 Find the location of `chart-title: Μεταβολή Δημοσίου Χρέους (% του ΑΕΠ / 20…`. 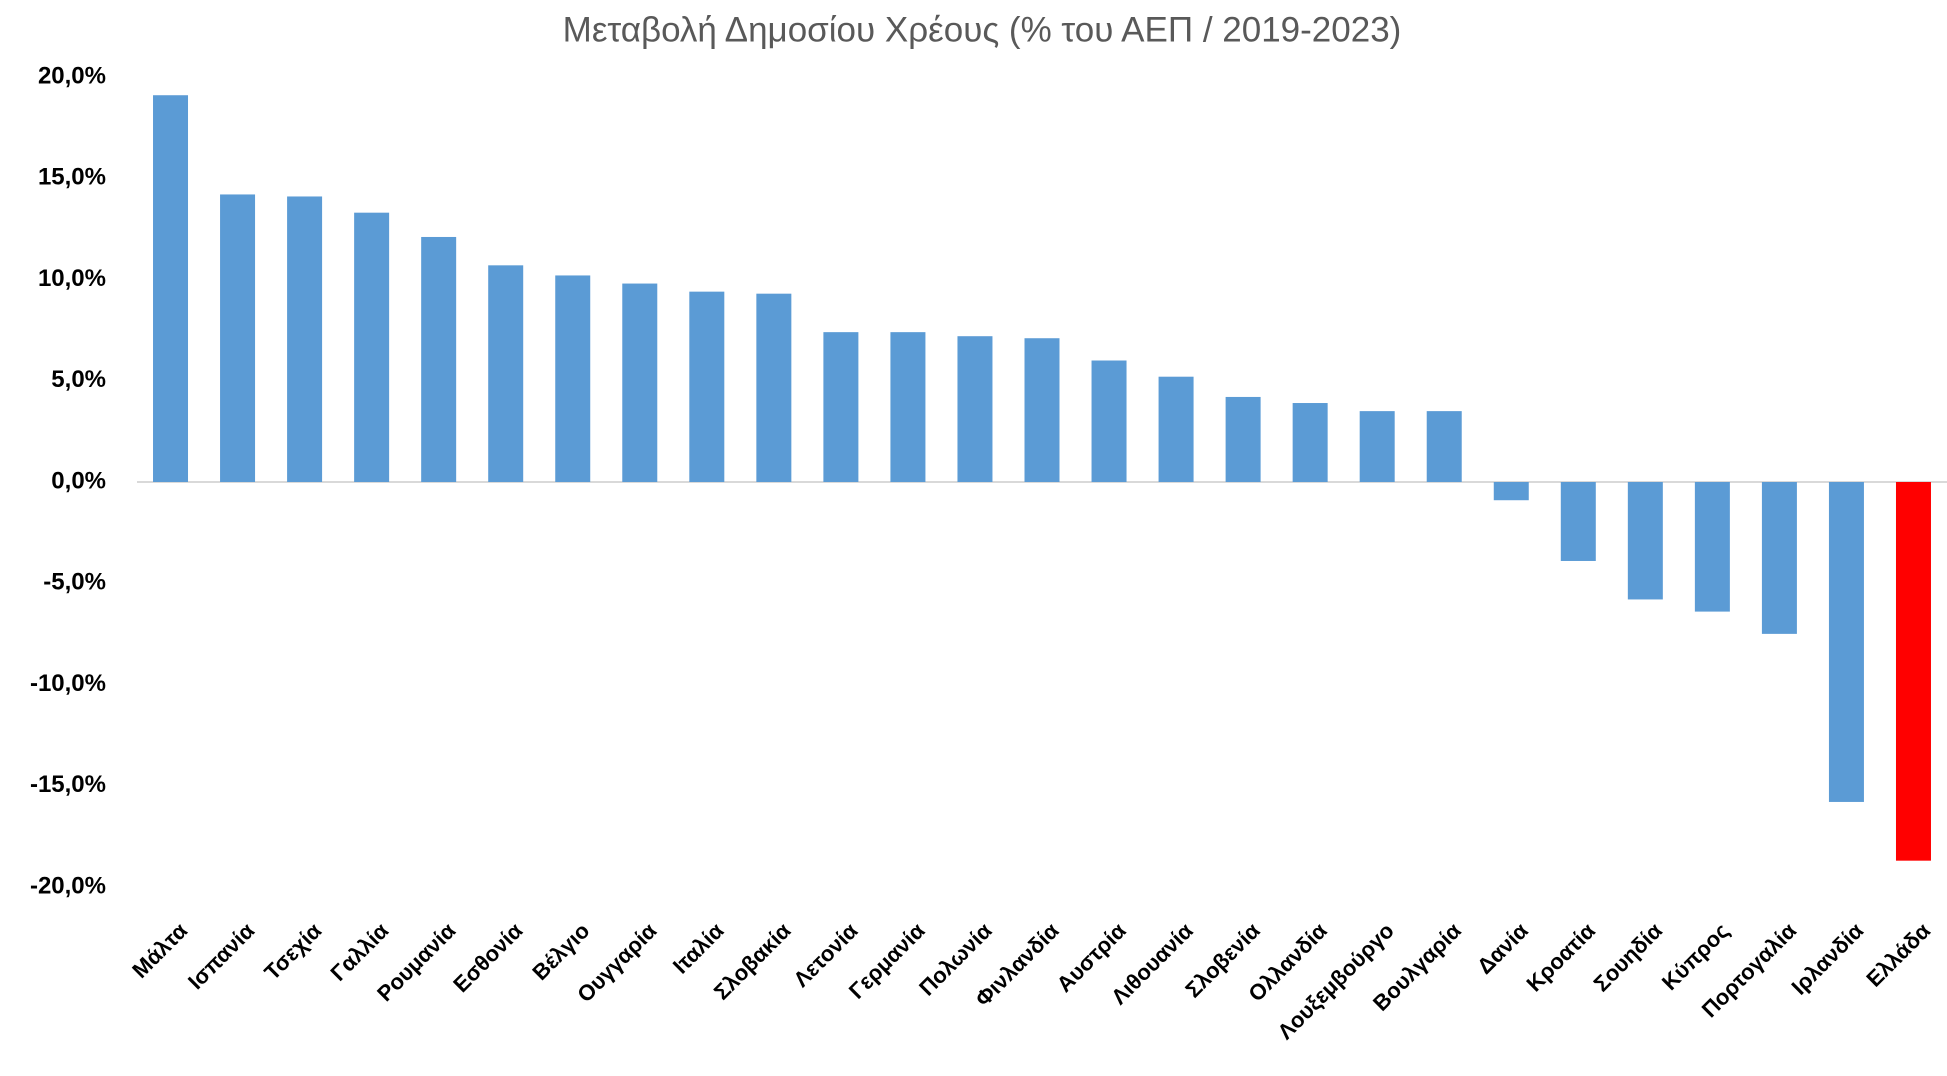

chart-title: Μεταβολή Δημοσίου Χρέους (% του ΑΕΠ / 20… is located at coordinates (982, 29).